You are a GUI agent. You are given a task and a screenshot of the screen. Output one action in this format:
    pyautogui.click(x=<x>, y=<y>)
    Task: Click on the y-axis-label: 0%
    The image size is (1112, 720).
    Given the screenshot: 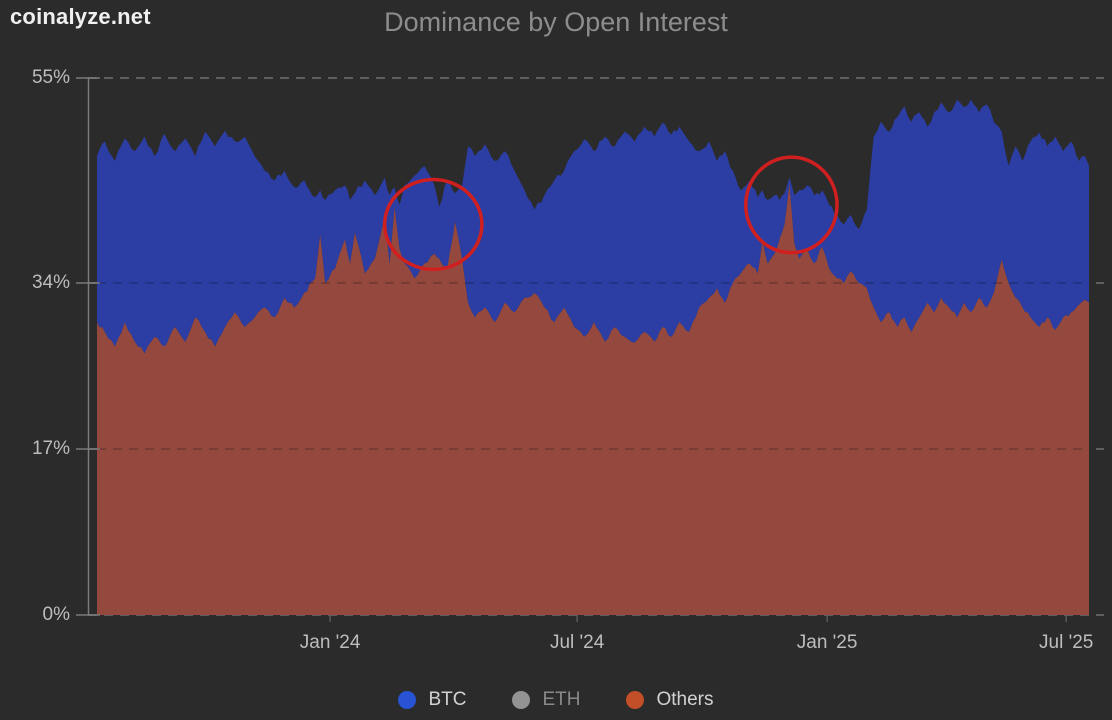 What is the action you would take?
    pyautogui.click(x=56, y=614)
    